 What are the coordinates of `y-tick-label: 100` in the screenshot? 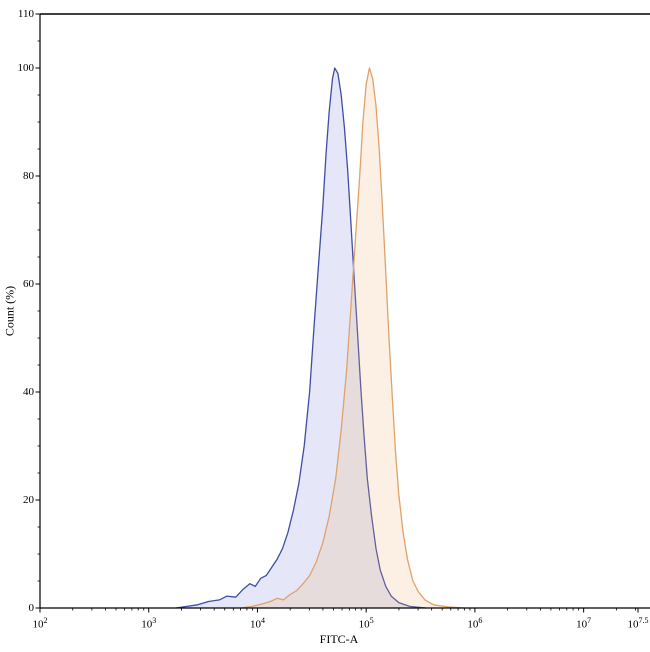 It's located at (26, 68).